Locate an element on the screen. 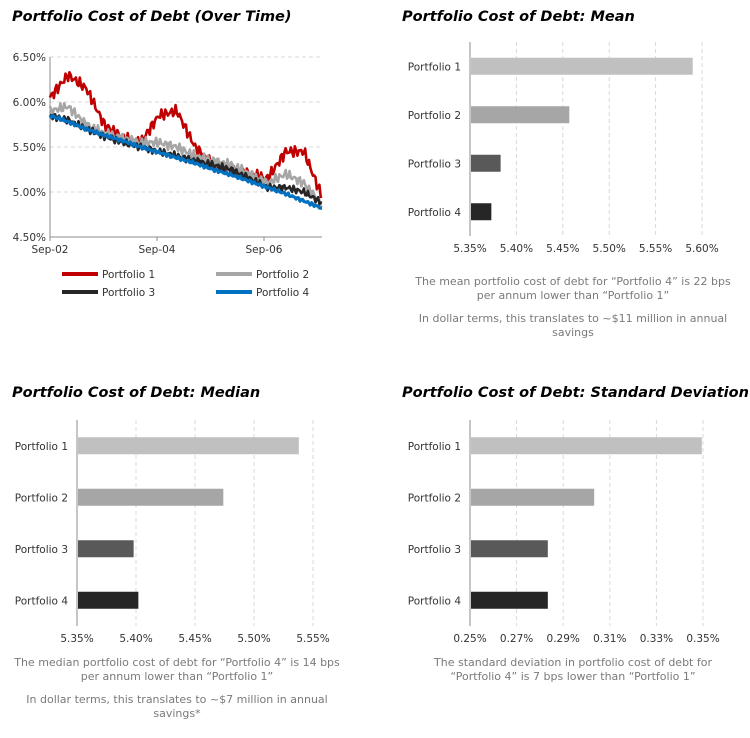  legend-label-4: Portfolio 4 is located at coordinates (283, 293).